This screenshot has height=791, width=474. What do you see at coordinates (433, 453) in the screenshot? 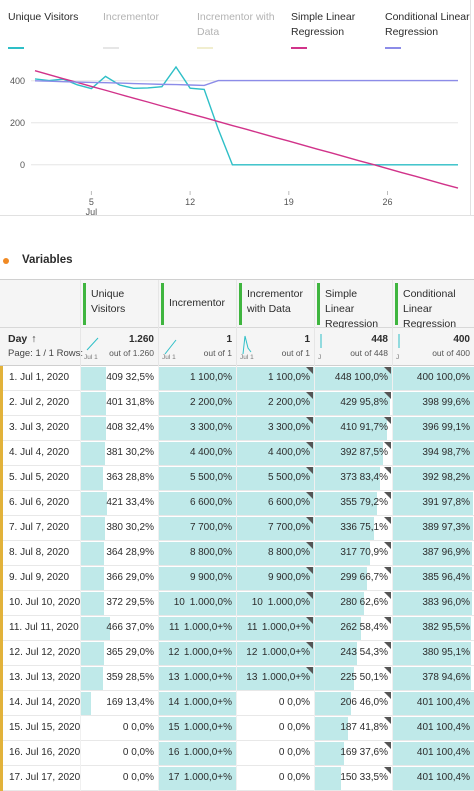
I see `metric-cell: 394 98,7%` at bounding box center [433, 453].